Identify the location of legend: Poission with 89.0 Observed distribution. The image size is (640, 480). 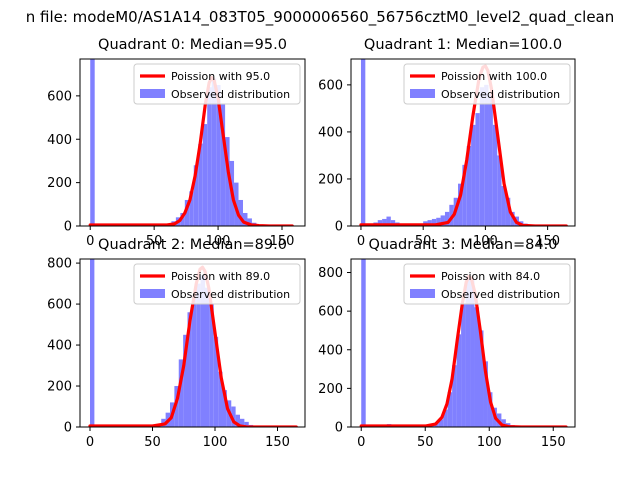
(217, 284).